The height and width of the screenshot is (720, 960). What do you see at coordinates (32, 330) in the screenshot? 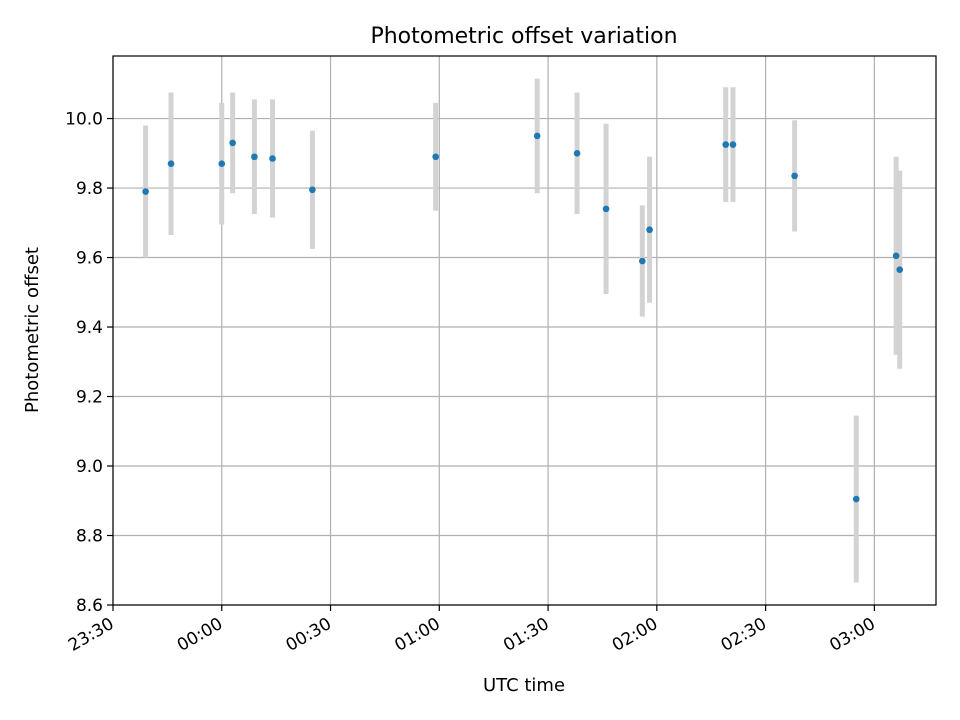
I see `y-axis-label: Photometric offset` at bounding box center [32, 330].